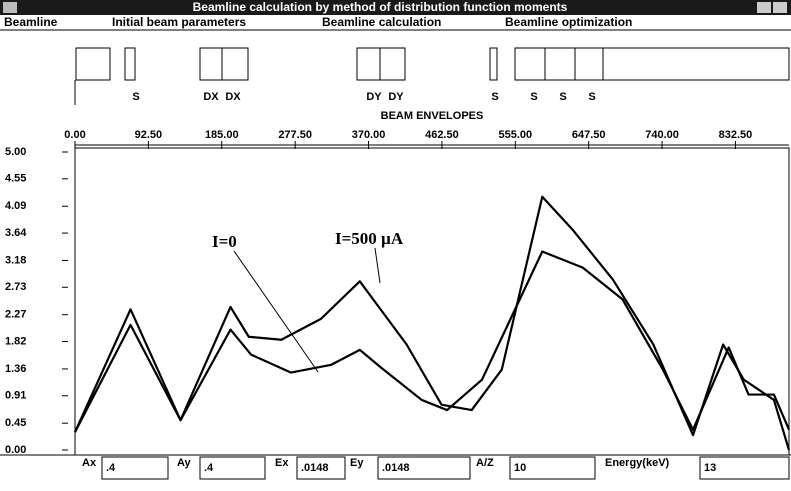 Image resolution: width=791 pixels, height=491 pixels. I want to click on y-tick-label: 5.00, so click(15, 152).